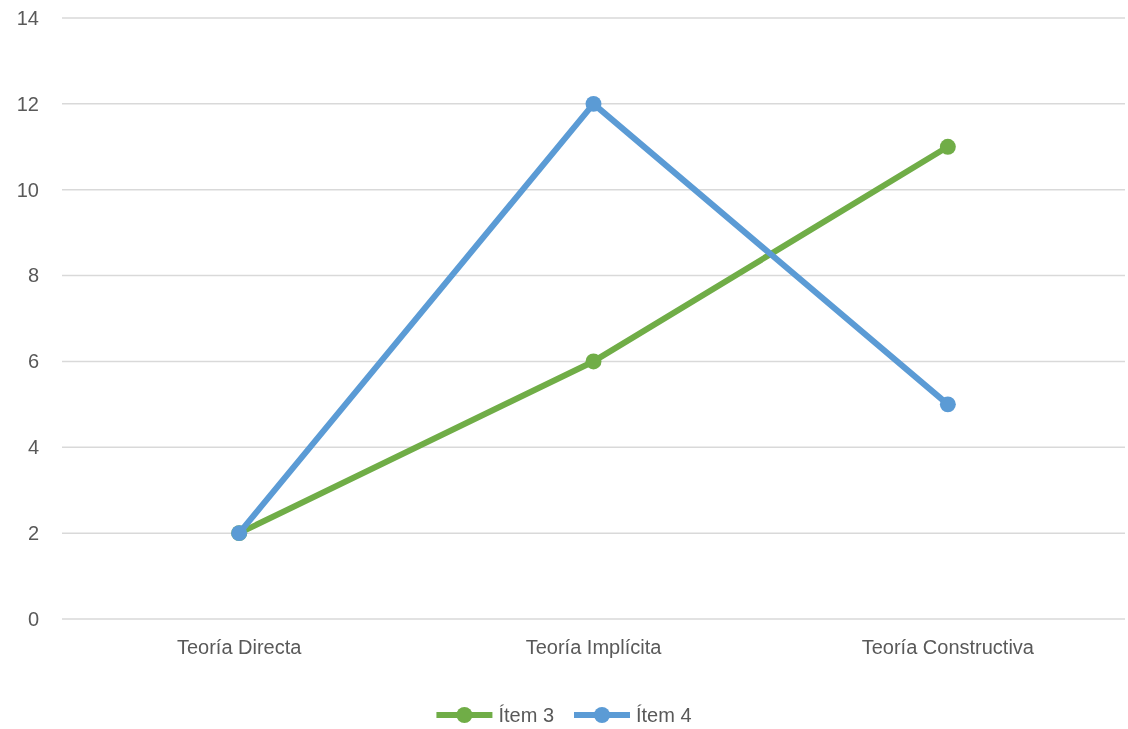 This screenshot has width=1128, height=729. Describe the element at coordinates (664, 715) in the screenshot. I see `legend-label: Ítem 4` at that location.